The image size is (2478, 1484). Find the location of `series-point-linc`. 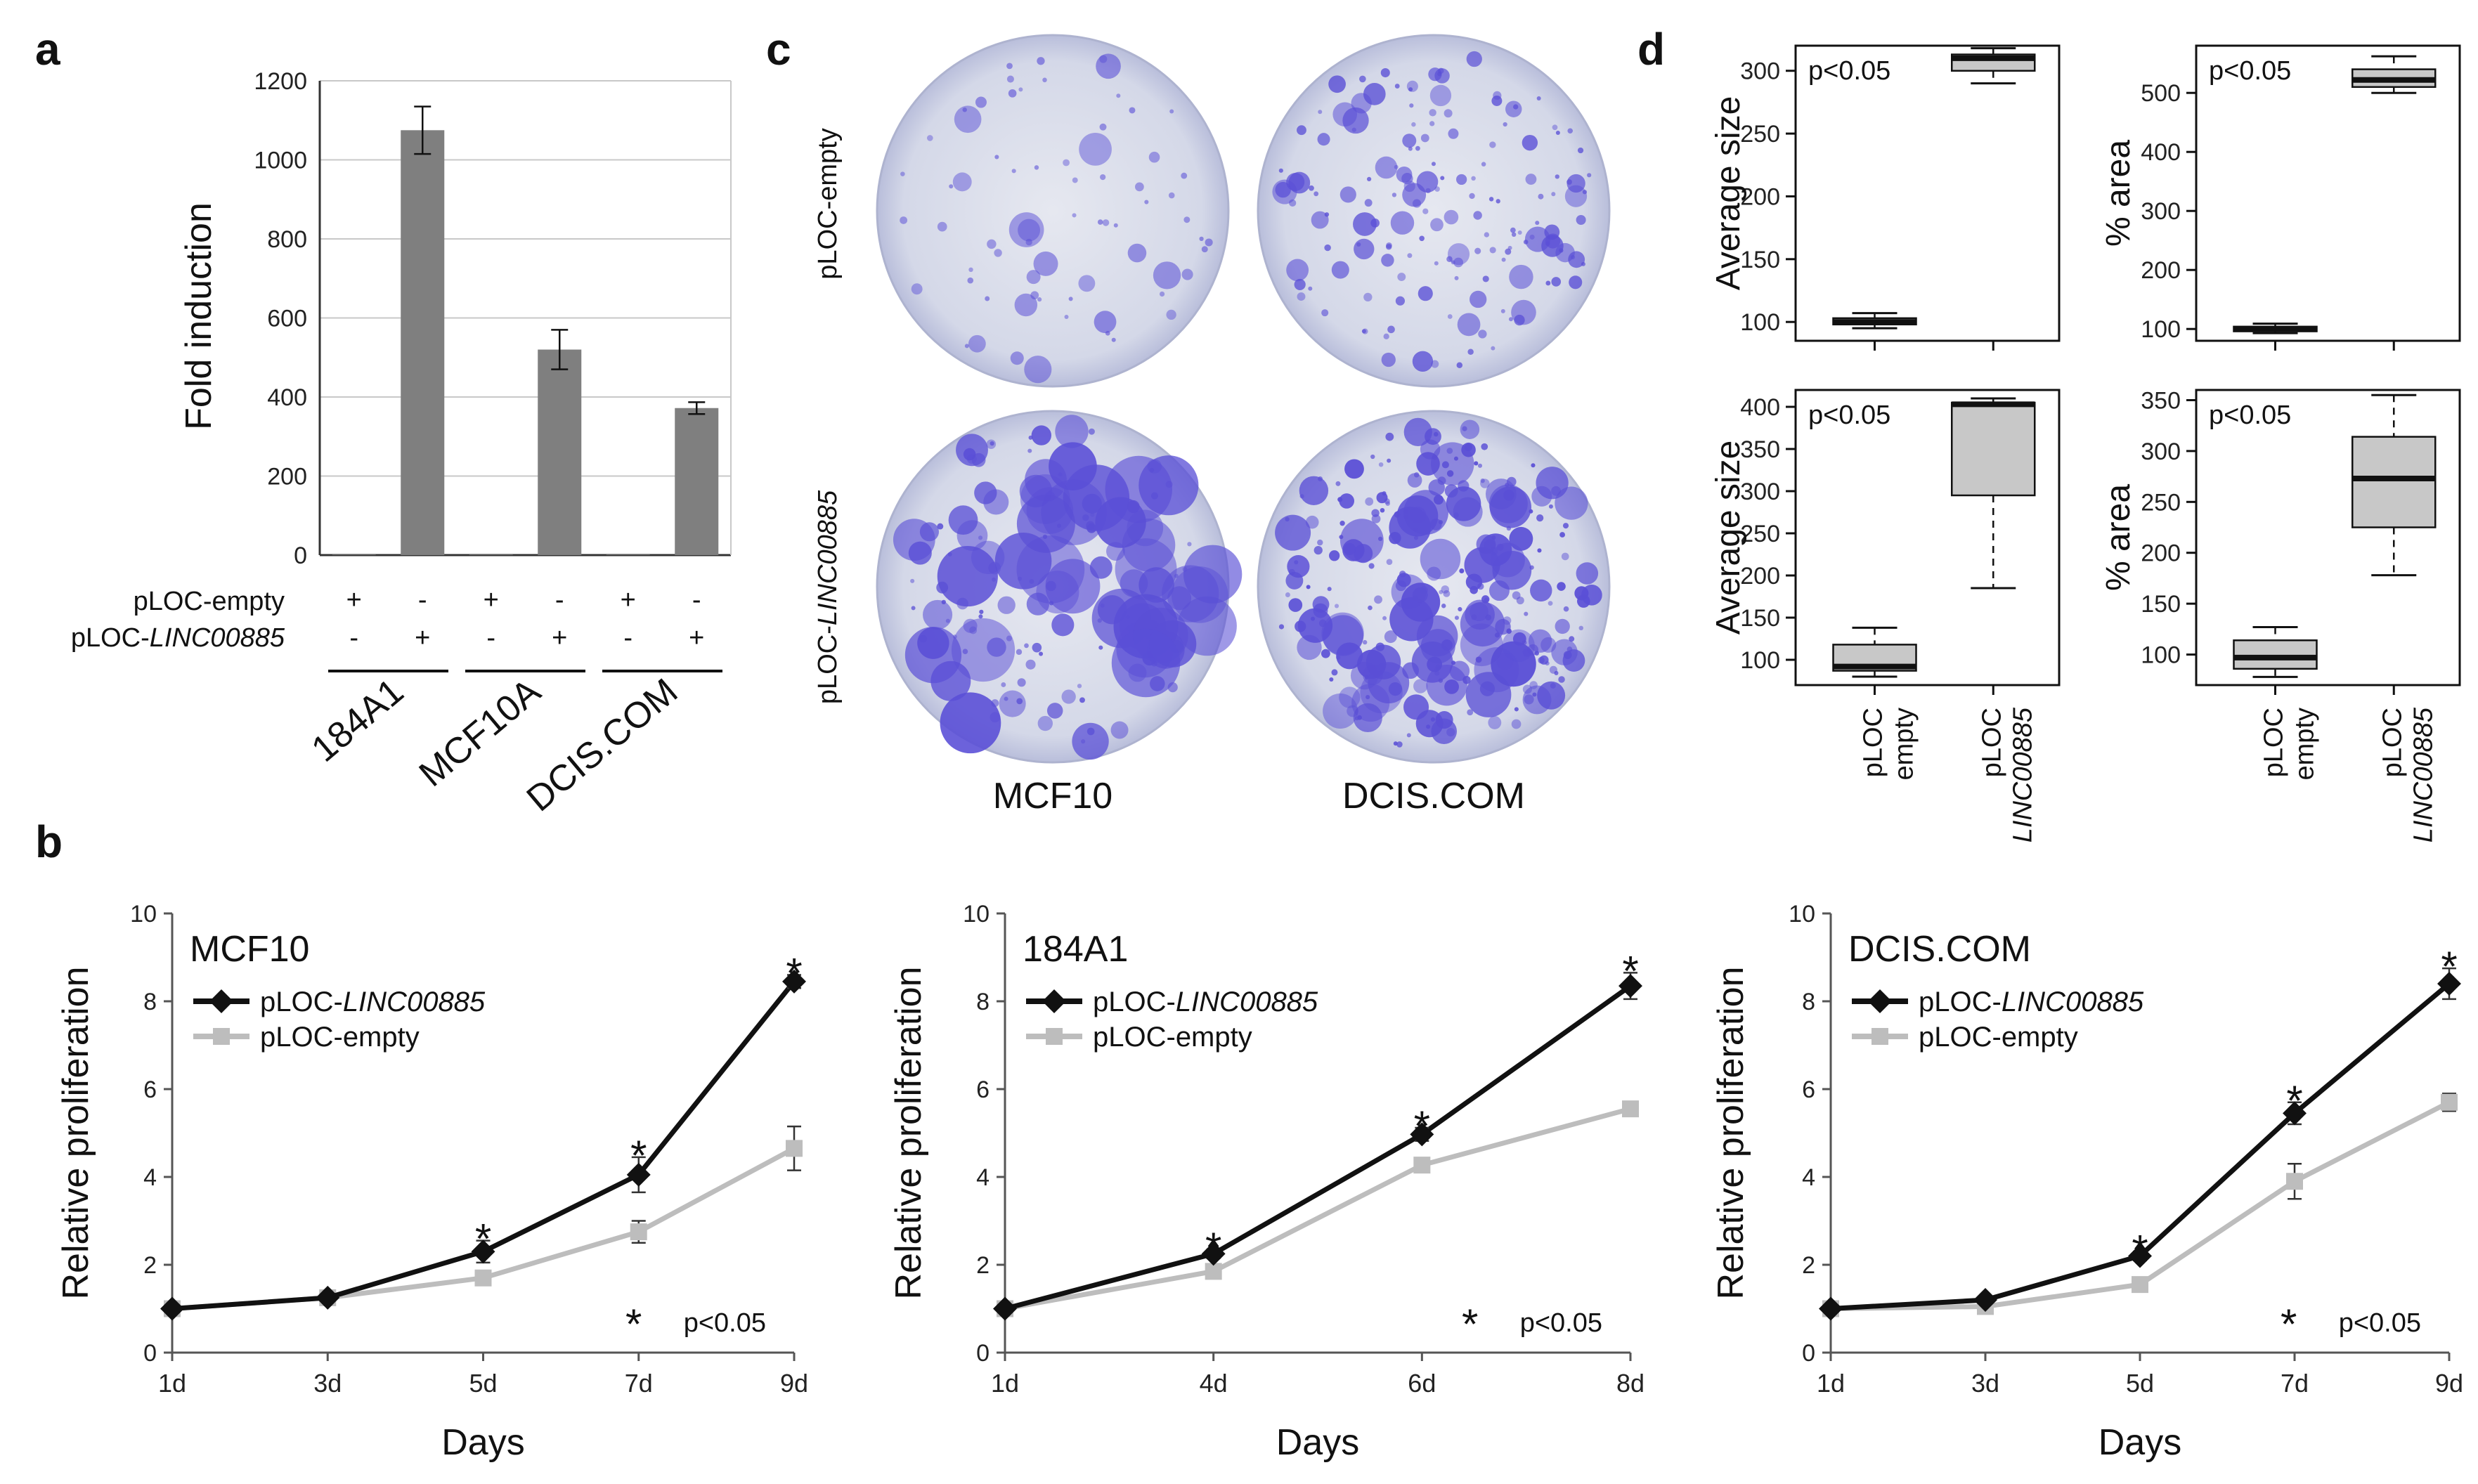

series-point-linc is located at coordinates (328, 1297).